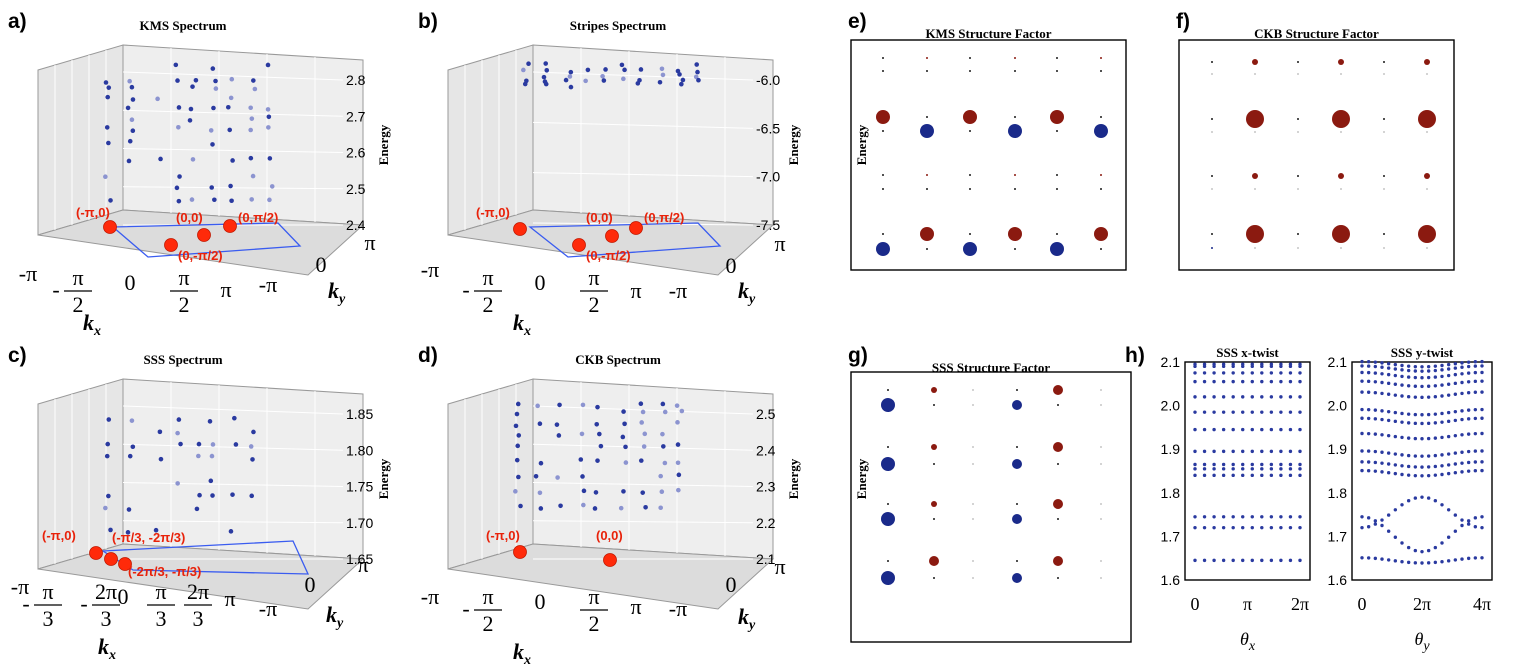 The image size is (1513, 668). I want to click on panel-label: d), so click(428, 355).